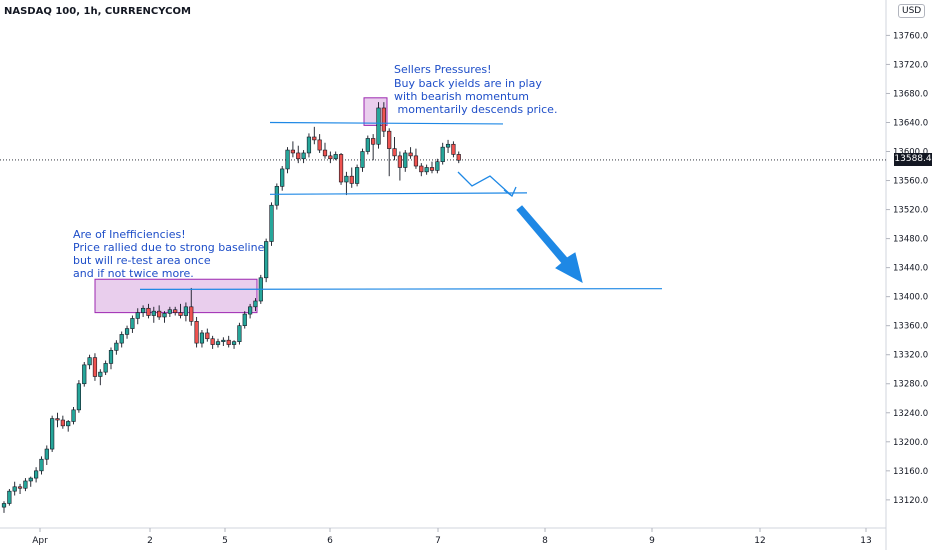 The image size is (932, 550). I want to click on x-tick-label: 2, so click(150, 541).